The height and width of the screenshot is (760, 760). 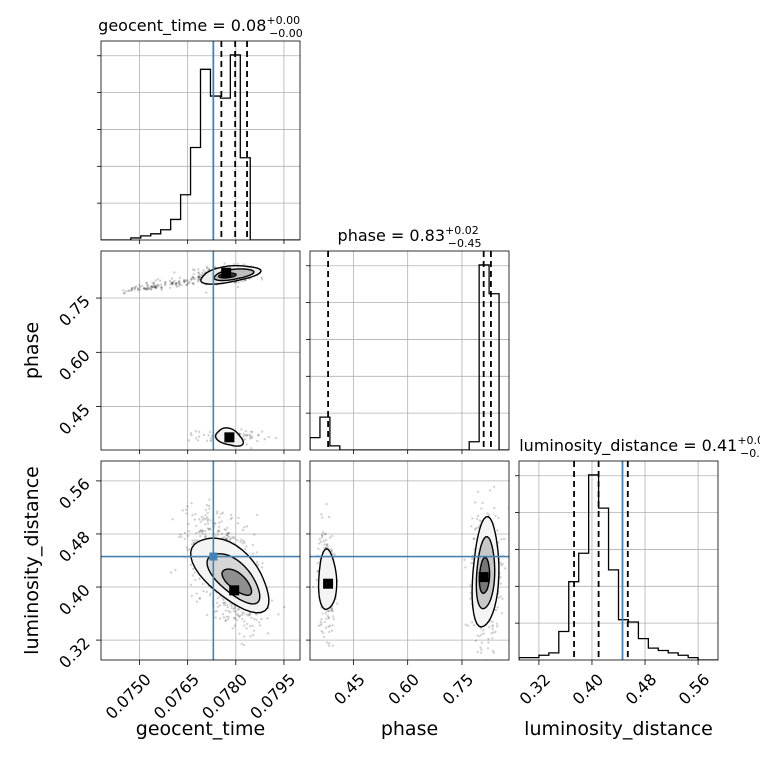 I want to click on y-tick-label-phase: 0.45, so click(x=74, y=419).